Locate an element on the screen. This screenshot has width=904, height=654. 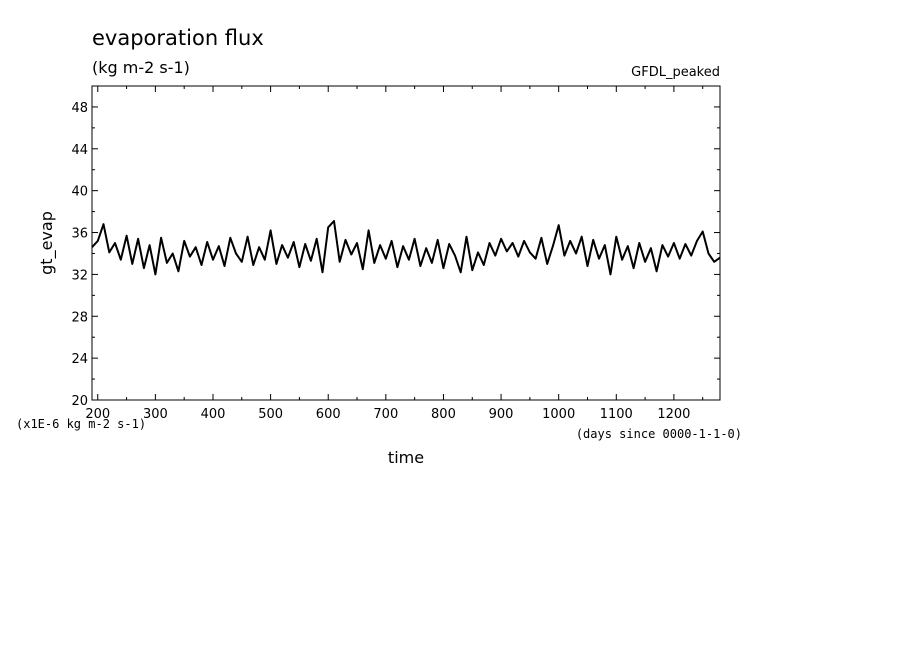
x-tick-label: 300 is located at coordinates (155, 414).